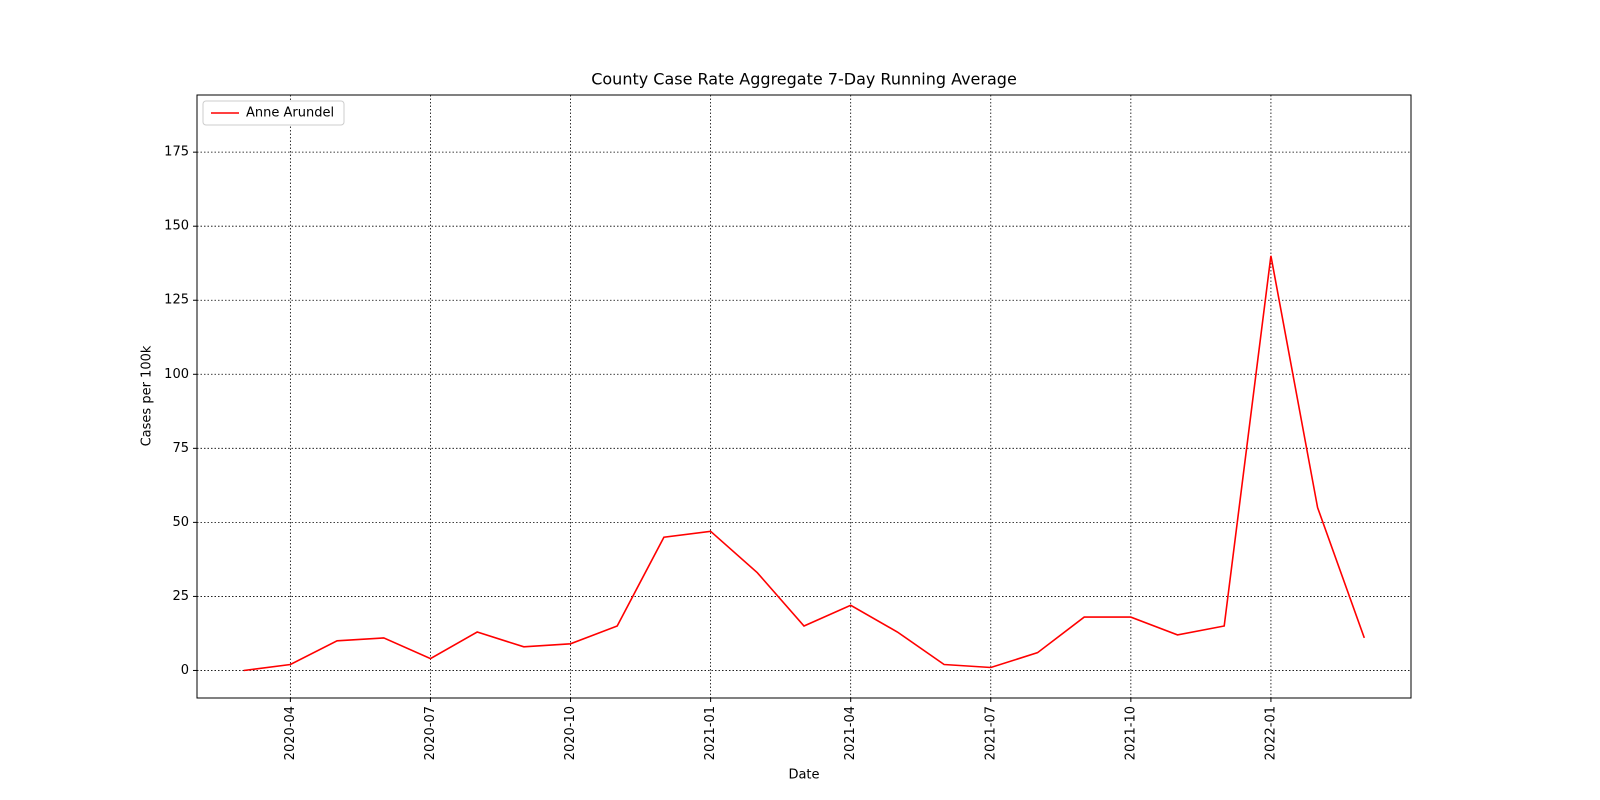 The height and width of the screenshot is (800, 1600). I want to click on legend-label: Anne Arundel, so click(290, 113).